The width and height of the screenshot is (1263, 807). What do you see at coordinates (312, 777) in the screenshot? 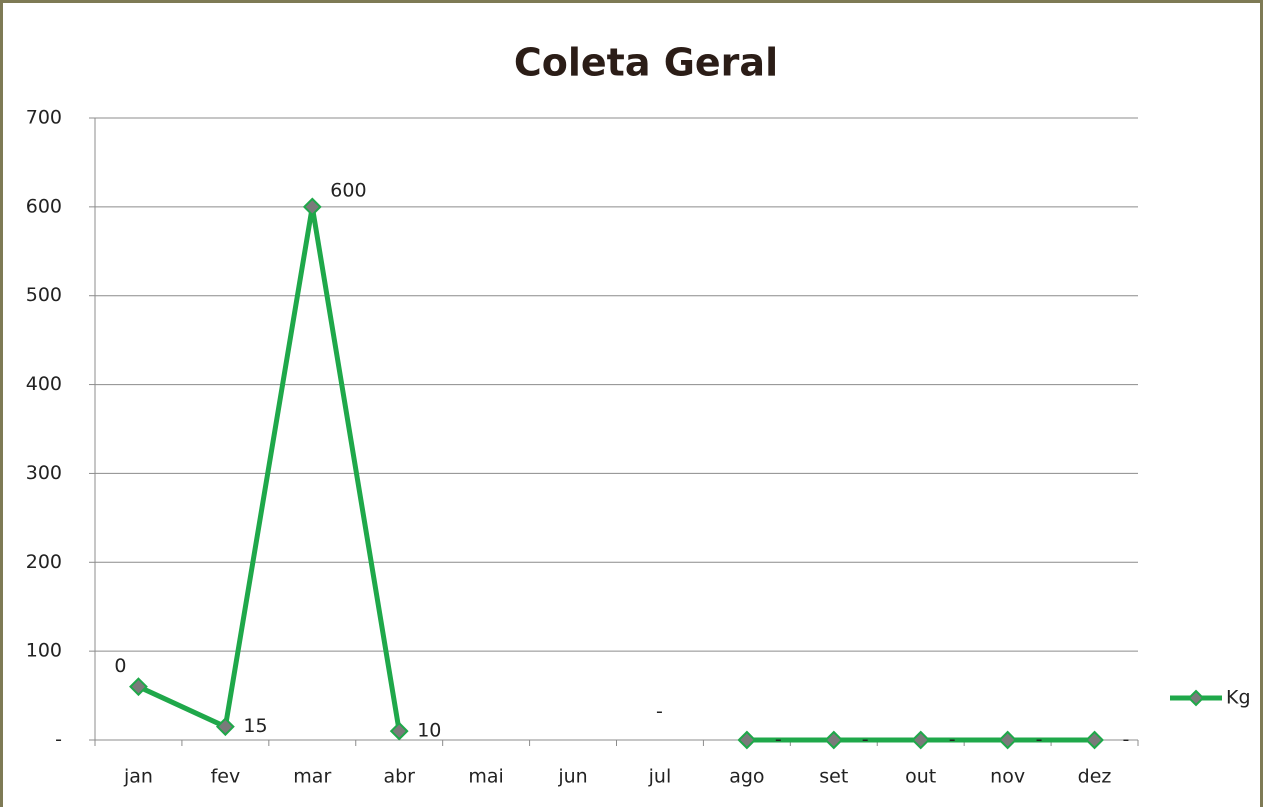
I see `x-tick-label: mar` at bounding box center [312, 777].